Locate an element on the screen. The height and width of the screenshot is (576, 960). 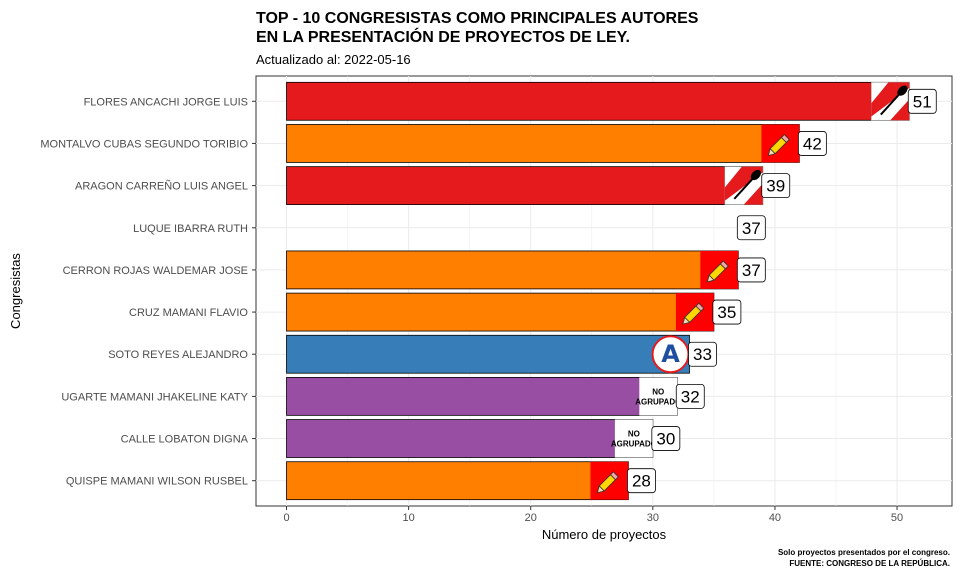
bar-group: 28 is located at coordinates (471, 481).